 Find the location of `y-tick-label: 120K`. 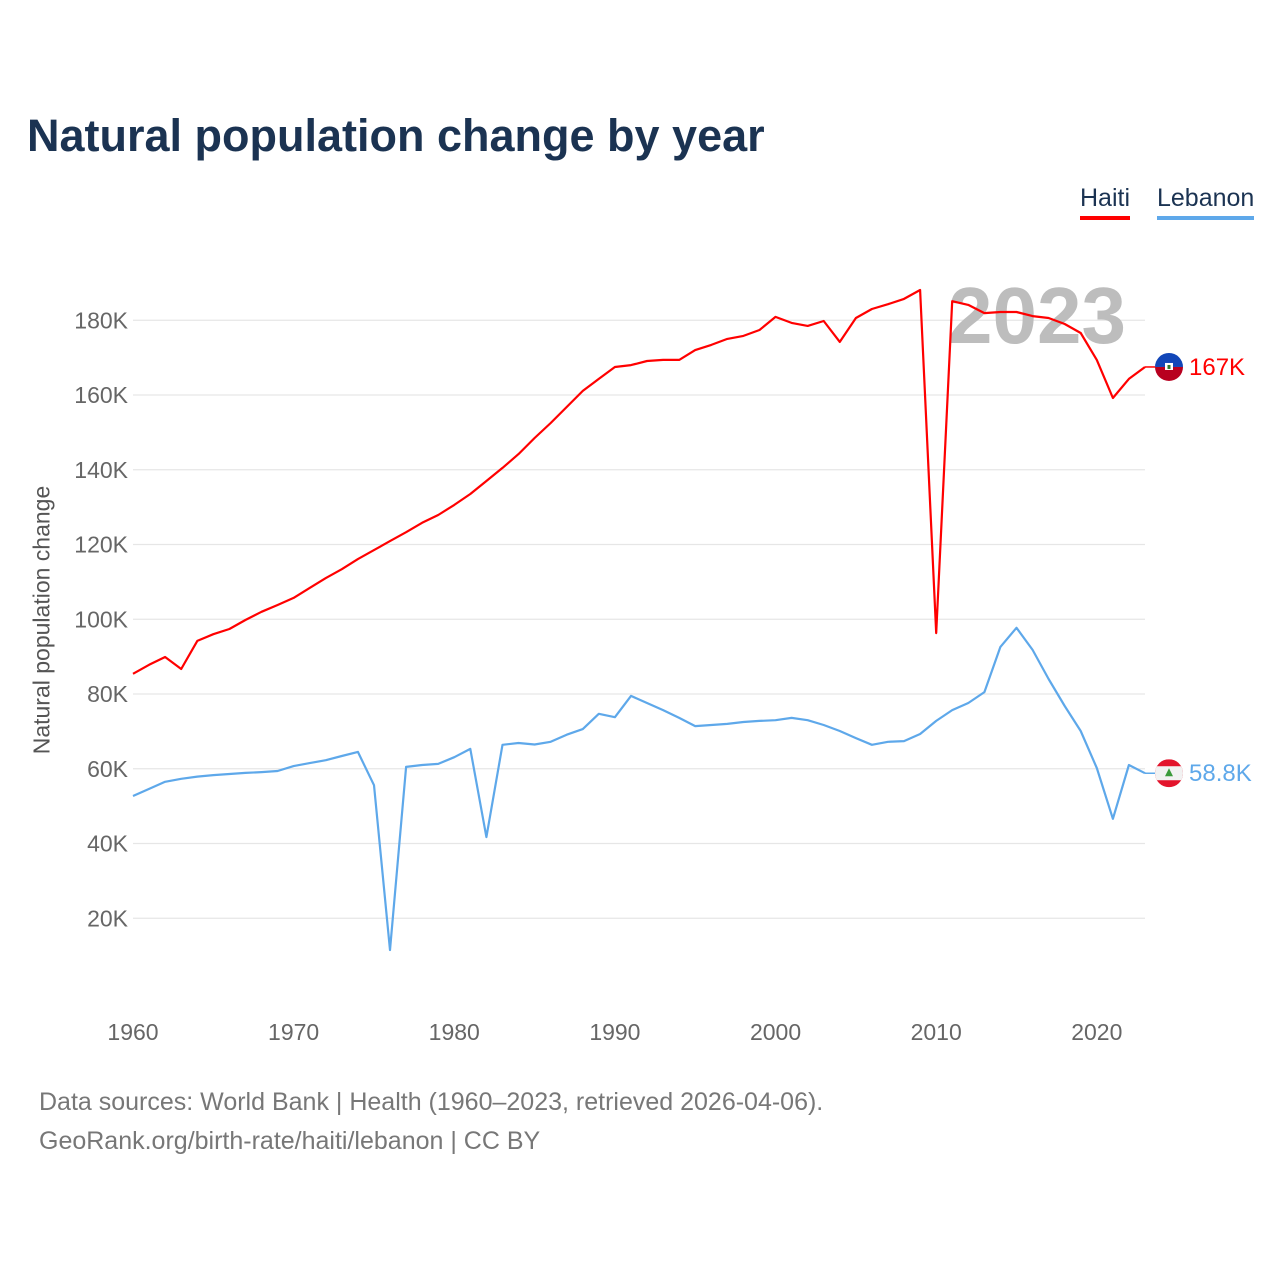

y-tick-label: 120K is located at coordinates (101, 545).